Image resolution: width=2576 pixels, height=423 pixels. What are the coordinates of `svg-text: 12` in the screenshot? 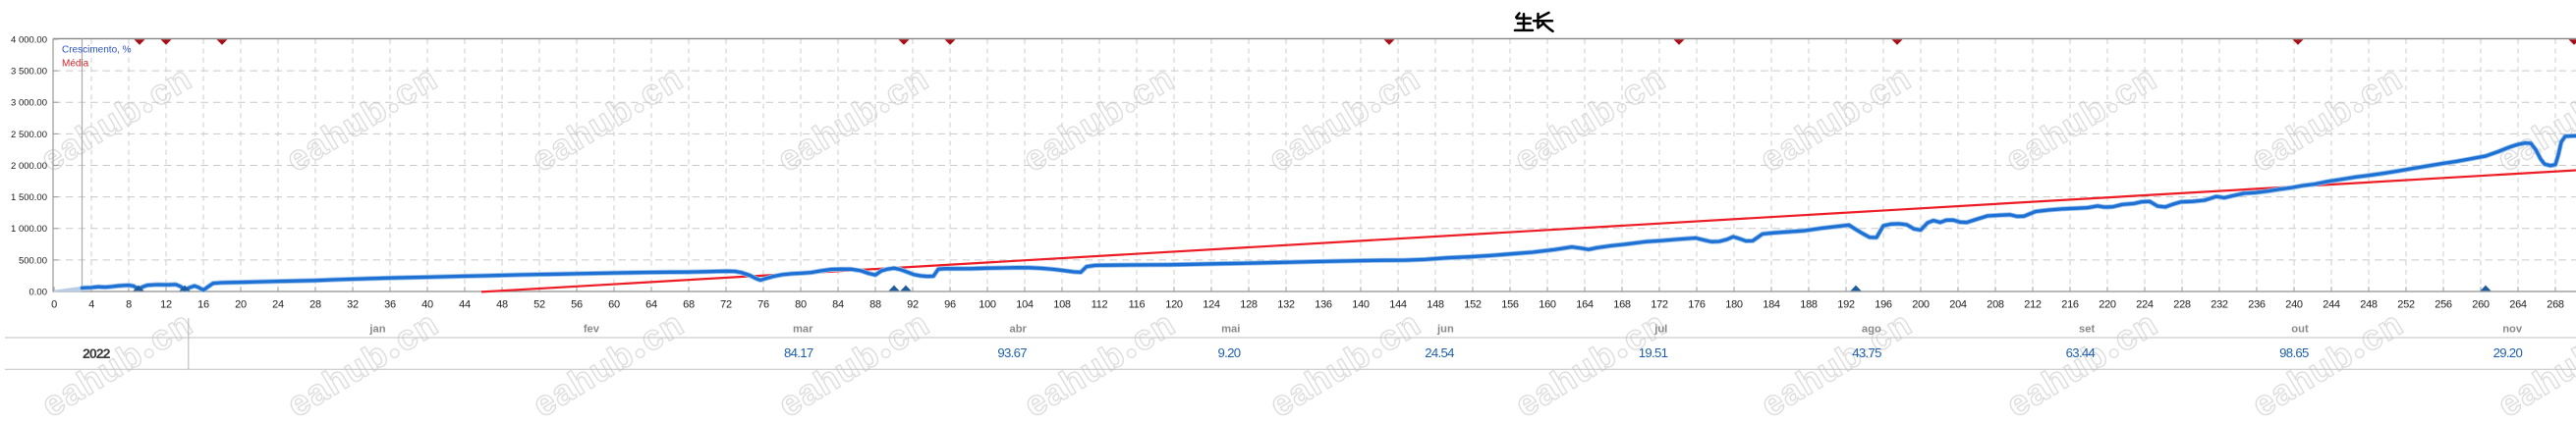 It's located at (166, 305).